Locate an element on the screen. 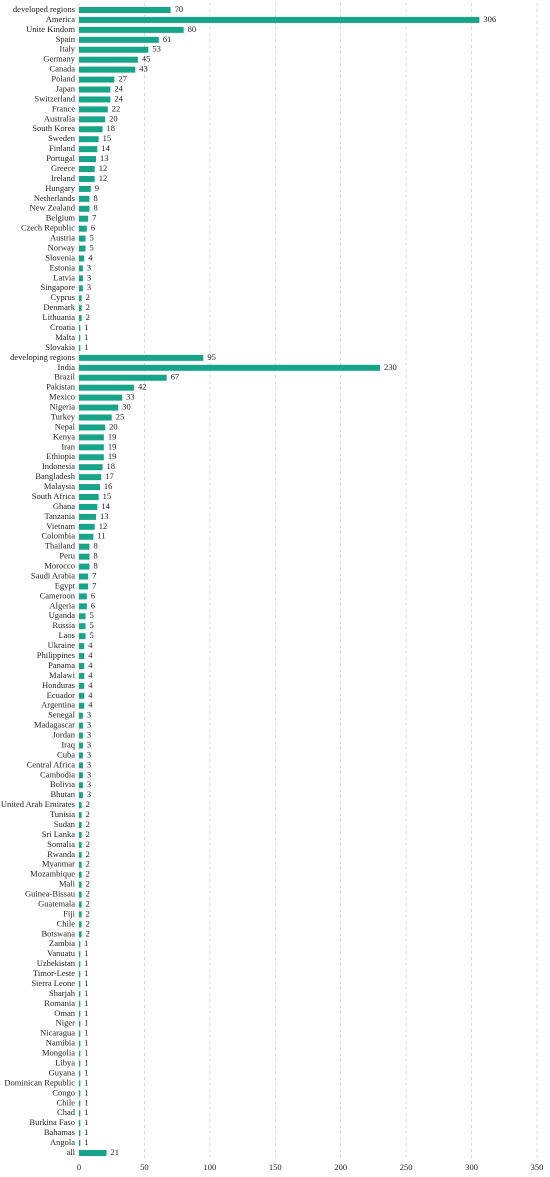 This screenshot has height=1177, width=550. value-label: 15 is located at coordinates (107, 138).